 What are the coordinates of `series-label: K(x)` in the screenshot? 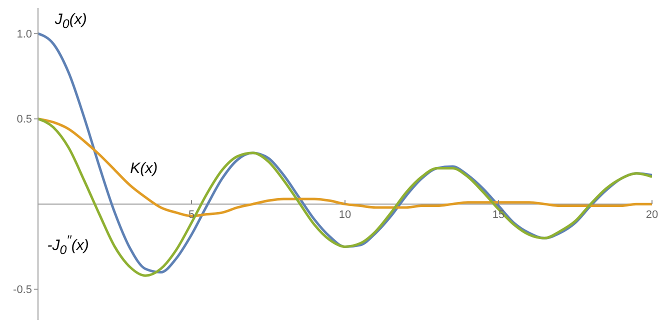 It's located at (144, 169).